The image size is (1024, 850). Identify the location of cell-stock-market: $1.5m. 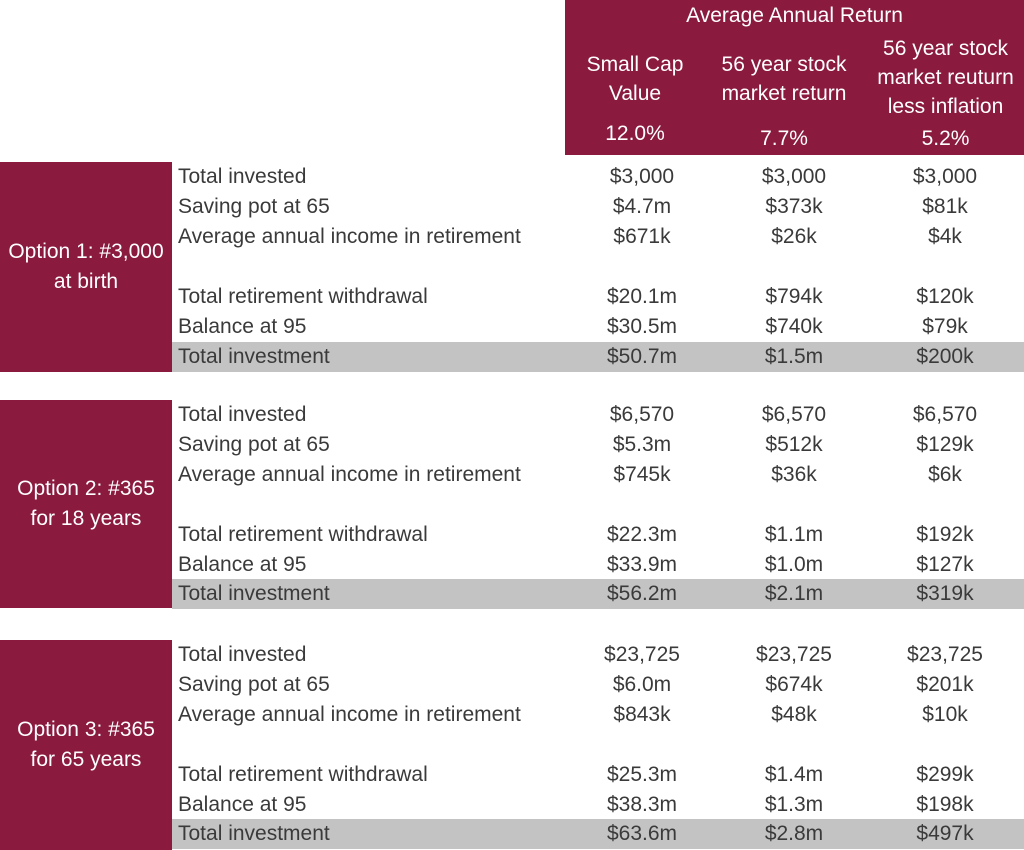
(794, 356).